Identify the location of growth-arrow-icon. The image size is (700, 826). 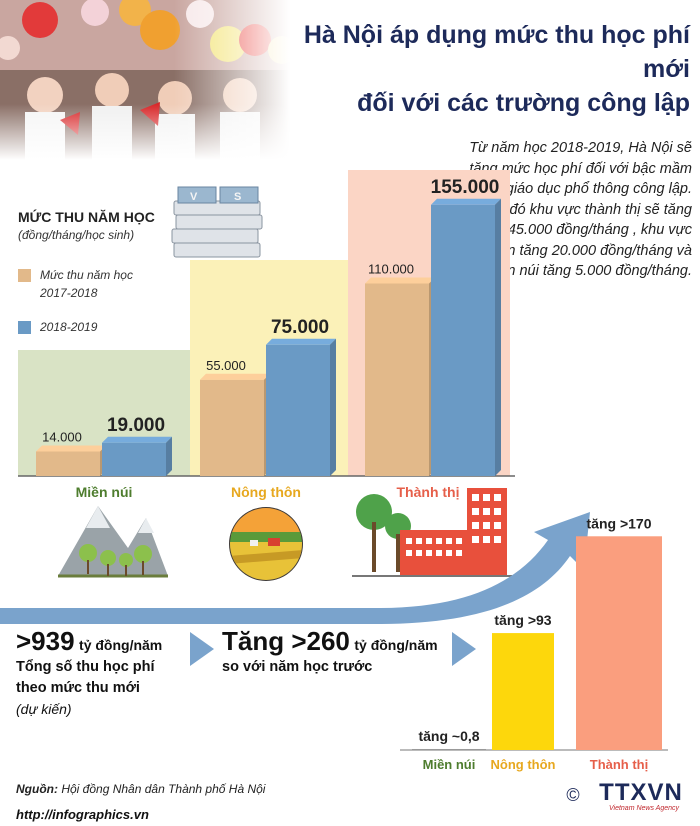
(295, 568).